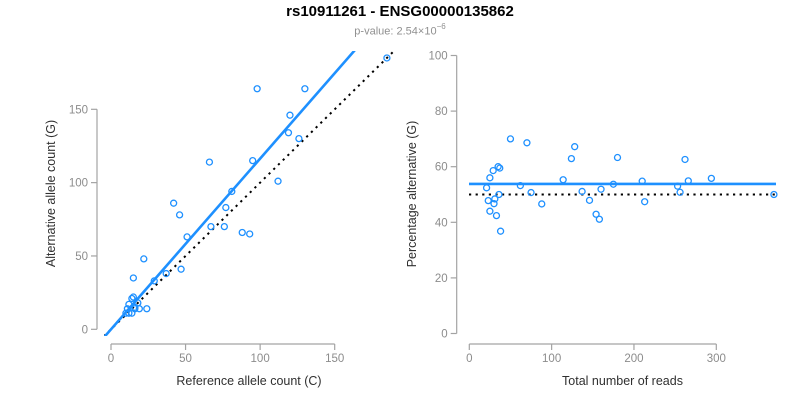 The width and height of the screenshot is (800, 400). What do you see at coordinates (441, 279) in the screenshot?
I see `y-tick-label: 20` at bounding box center [441, 279].